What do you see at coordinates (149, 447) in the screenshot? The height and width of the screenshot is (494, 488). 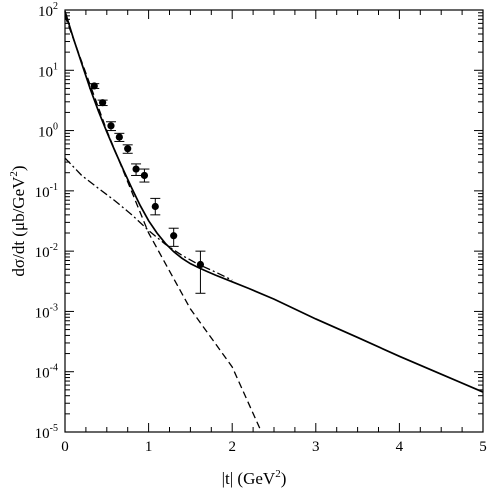 I see `x-tick-label: 1` at bounding box center [149, 447].